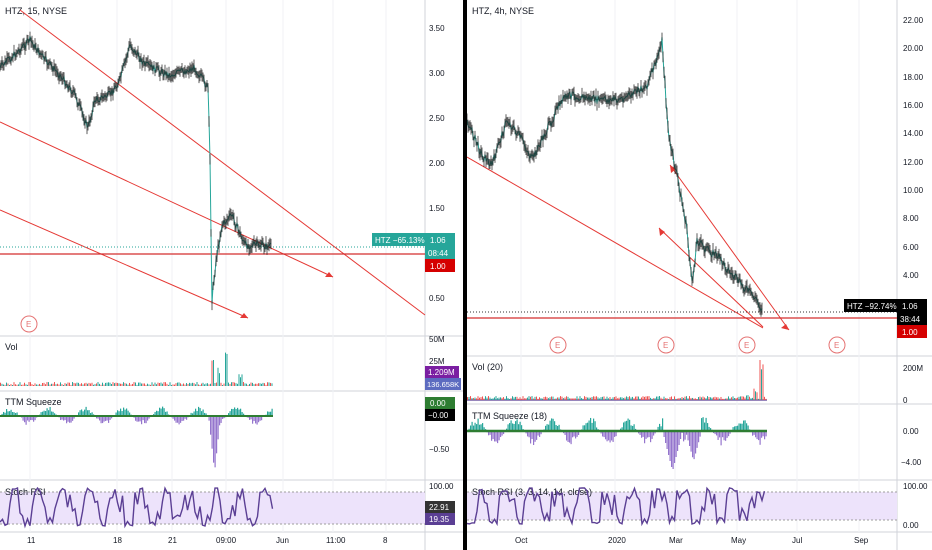  I want to click on ttm-tag-text: −0.00, so click(438, 415).